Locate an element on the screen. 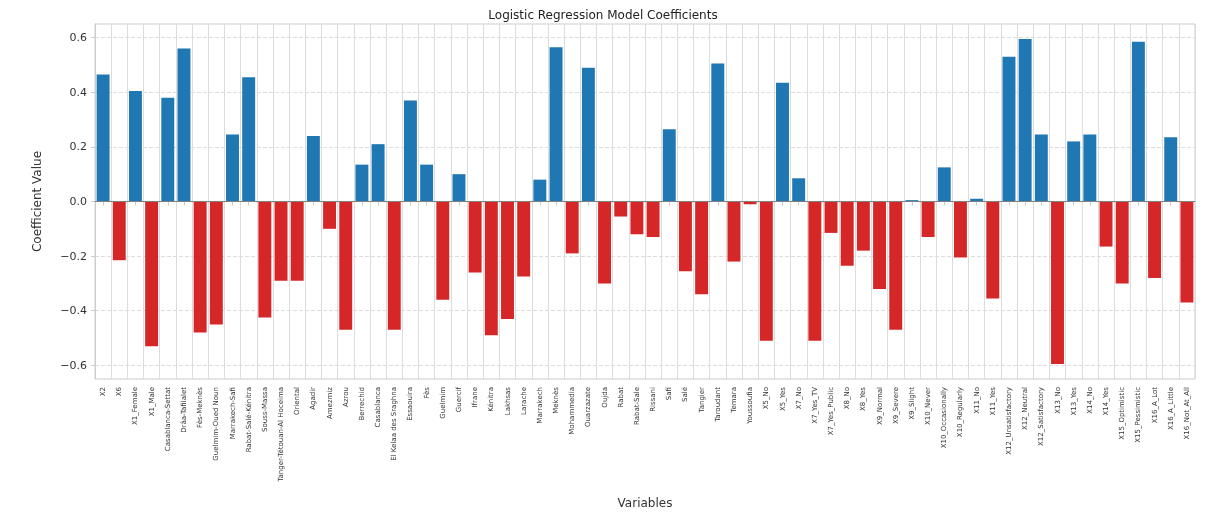  y-tick-label: 0.6 is located at coordinates (78, 38).